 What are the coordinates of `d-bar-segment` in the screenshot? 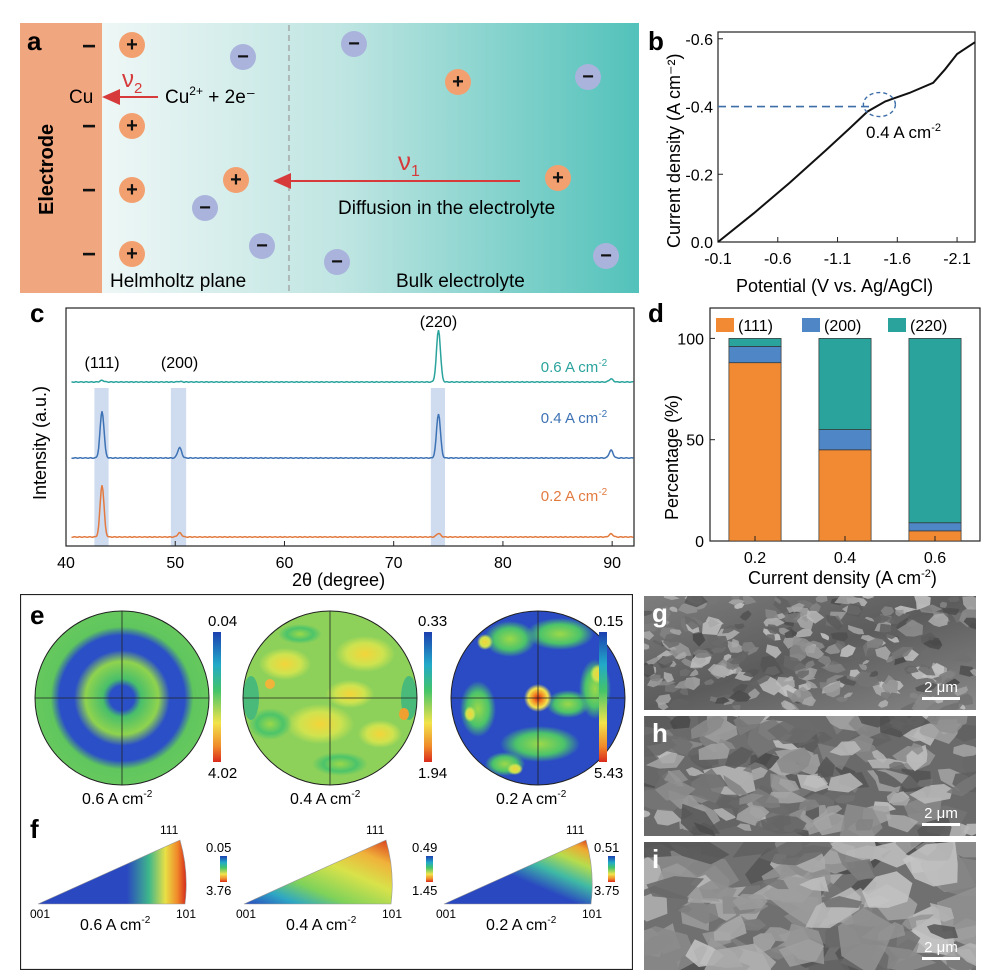 It's located at (755, 342).